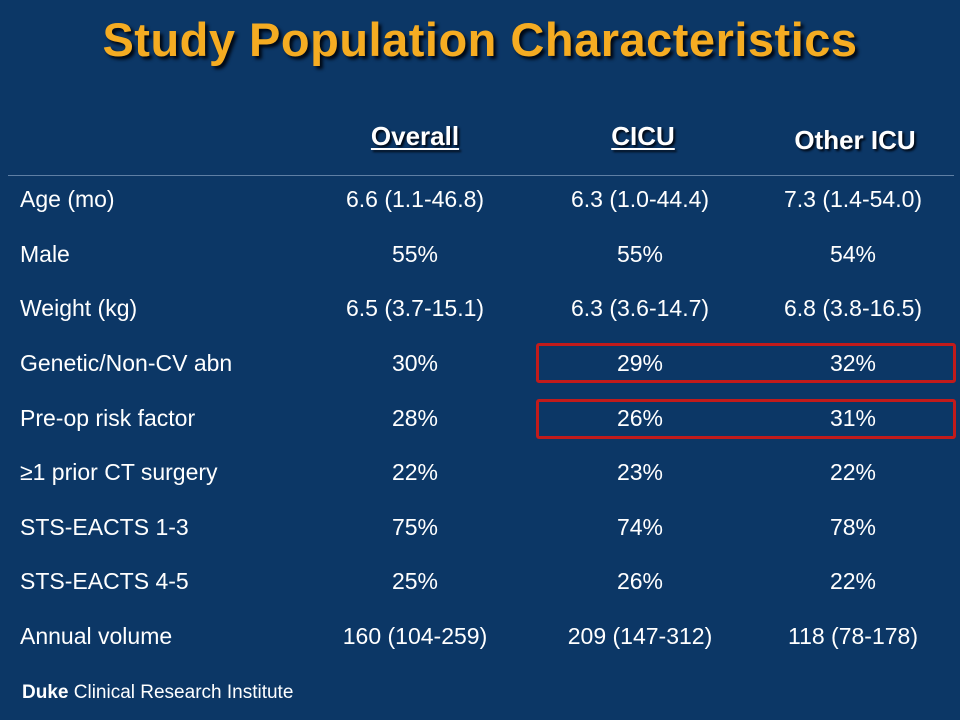  I want to click on cell-overall: 6.5 (3.7-15.1), so click(415, 308).